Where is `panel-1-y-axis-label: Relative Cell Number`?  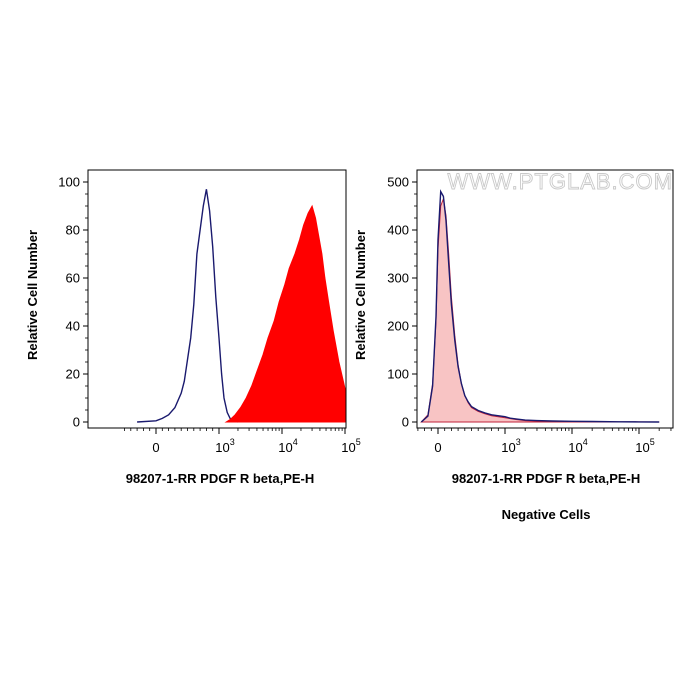 panel-1-y-axis-label: Relative Cell Number is located at coordinates (32, 295).